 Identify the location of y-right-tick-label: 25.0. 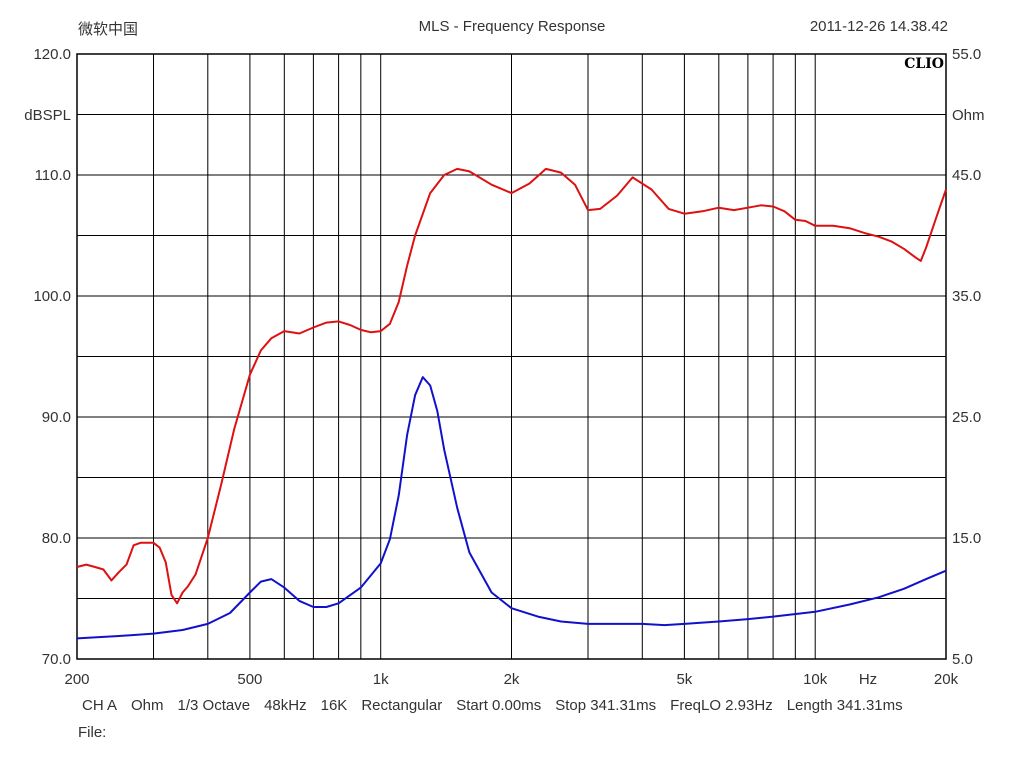
(966, 417).